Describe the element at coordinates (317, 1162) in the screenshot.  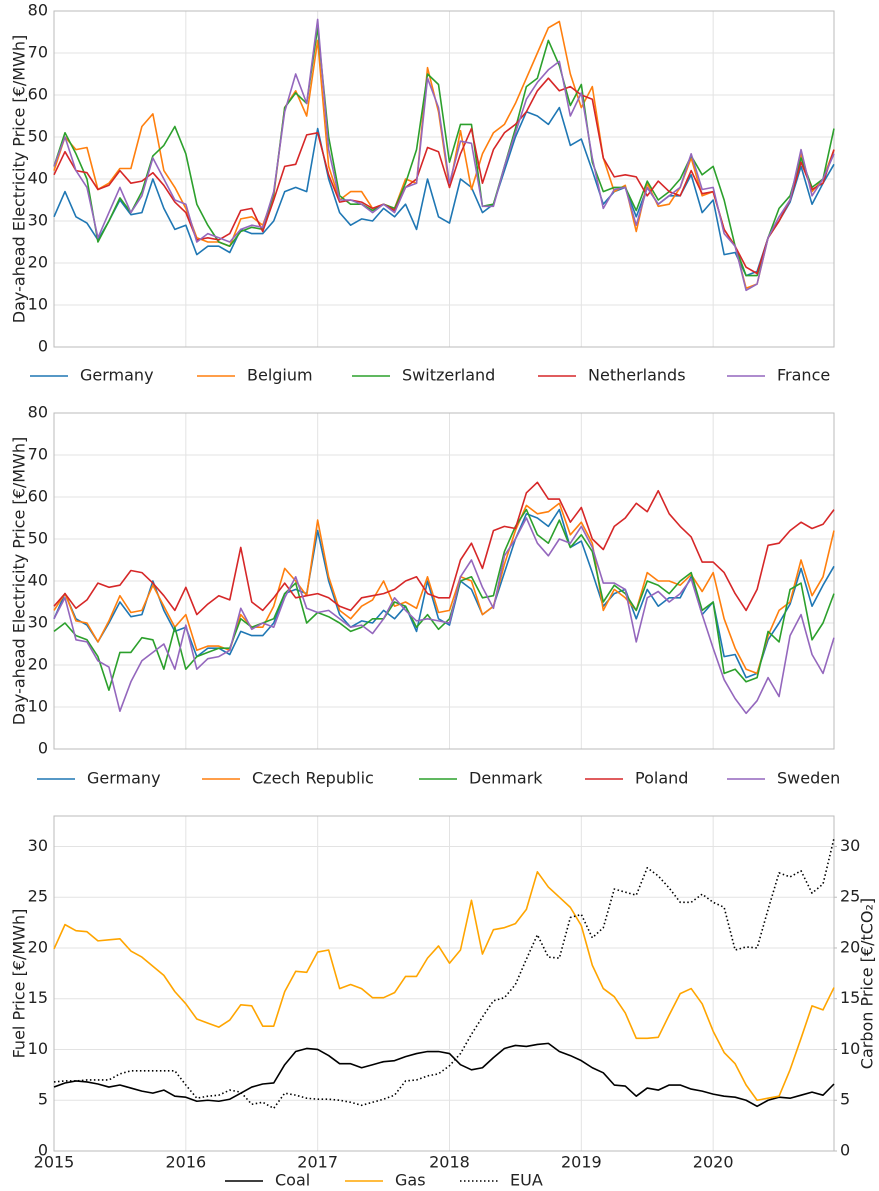
I see `x-tick-label: 2017` at that location.